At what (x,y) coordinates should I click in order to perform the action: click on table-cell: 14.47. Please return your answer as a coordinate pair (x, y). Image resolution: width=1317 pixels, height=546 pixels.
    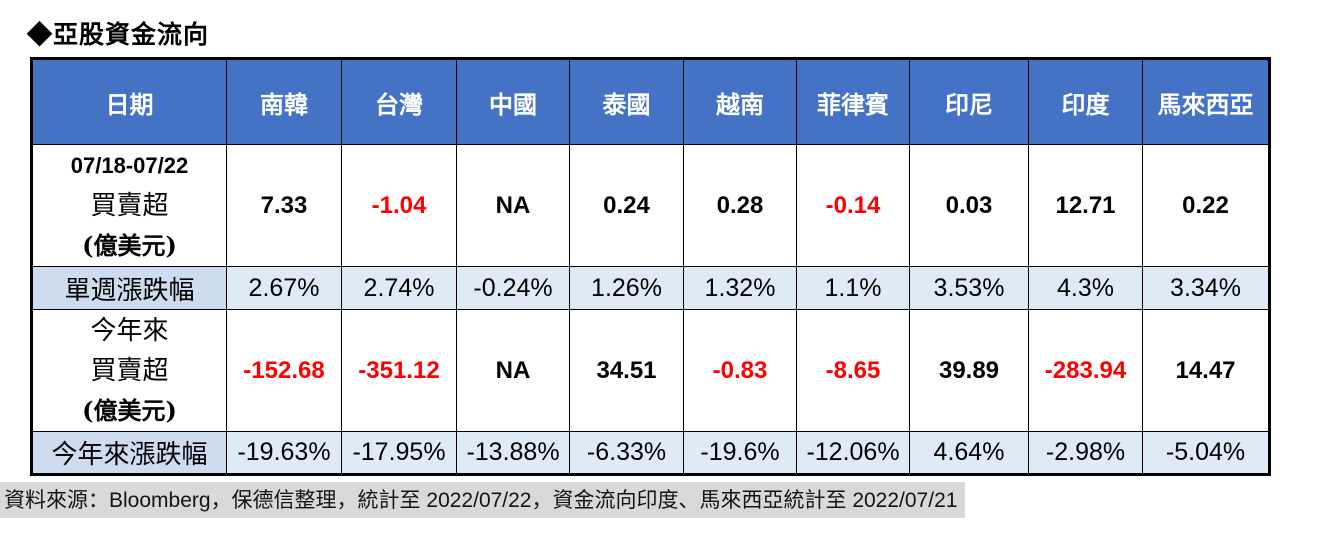
    Looking at the image, I should click on (1206, 370).